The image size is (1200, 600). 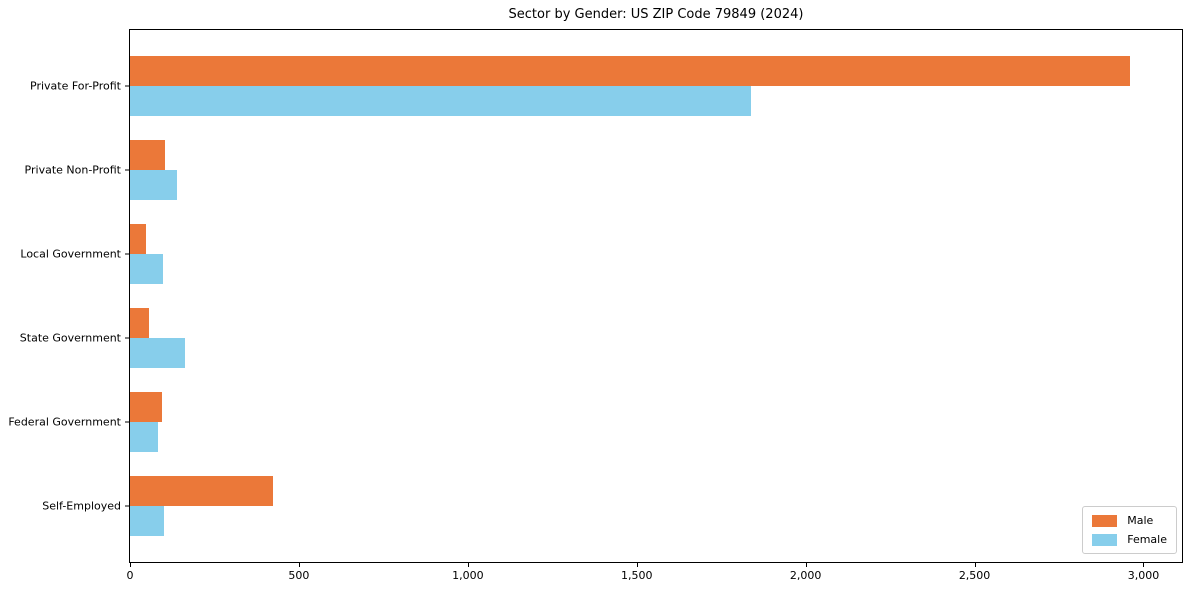 I want to click on legend-entry-female: Female, so click(x=1129, y=539).